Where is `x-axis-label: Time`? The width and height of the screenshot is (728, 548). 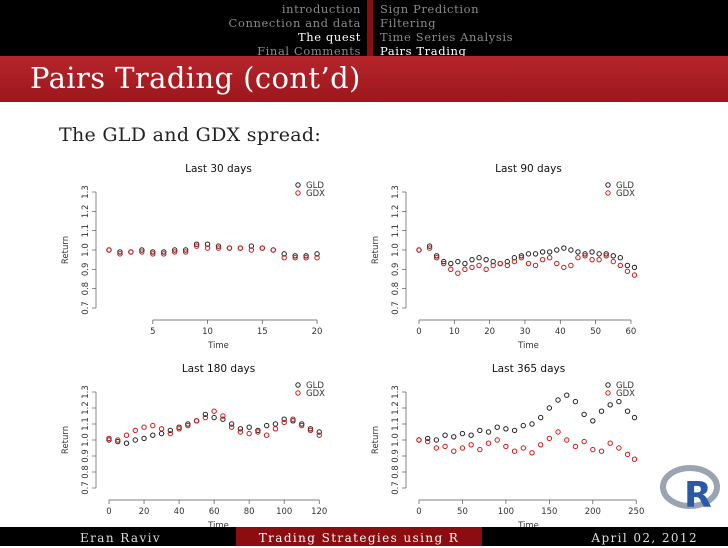 x-axis-label: Time is located at coordinates (218, 346).